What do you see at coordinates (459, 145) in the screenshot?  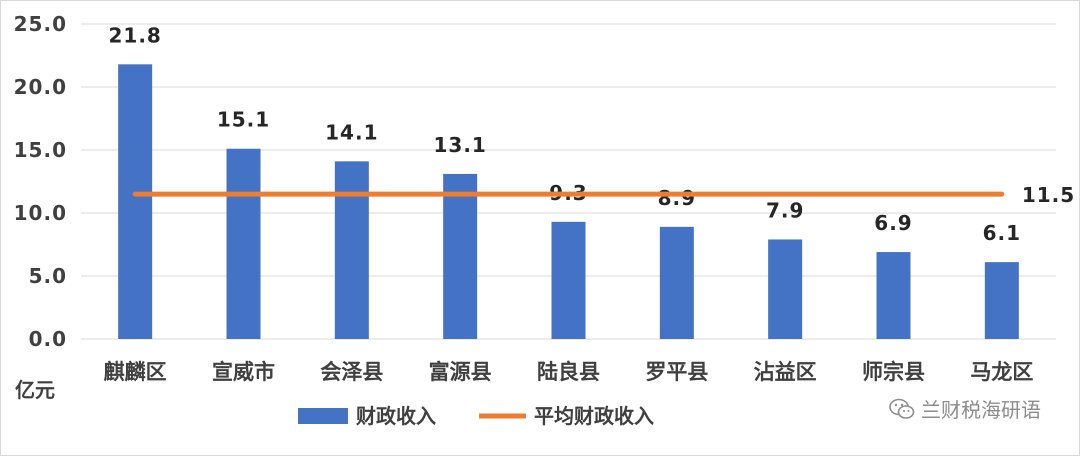 I see `data-label: 13.1` at bounding box center [459, 145].